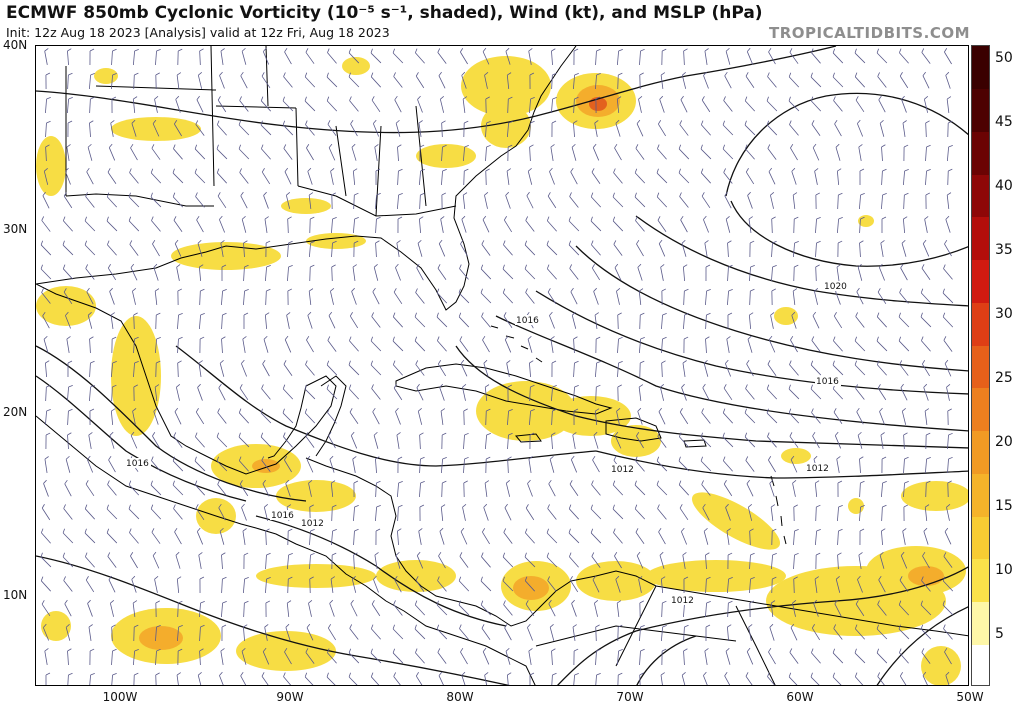  I want to click on lon-label-60w: 60W, so click(800, 697).